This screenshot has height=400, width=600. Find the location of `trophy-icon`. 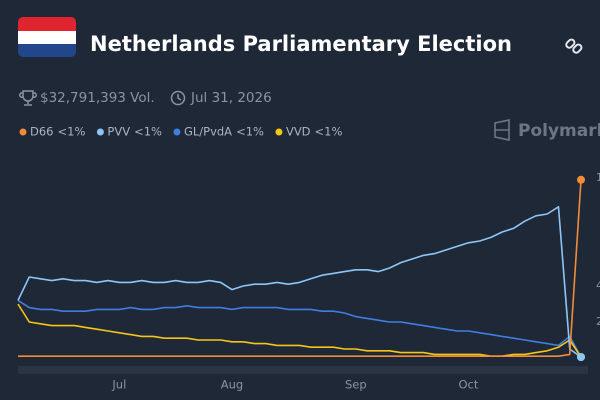

trophy-icon is located at coordinates (28, 98).